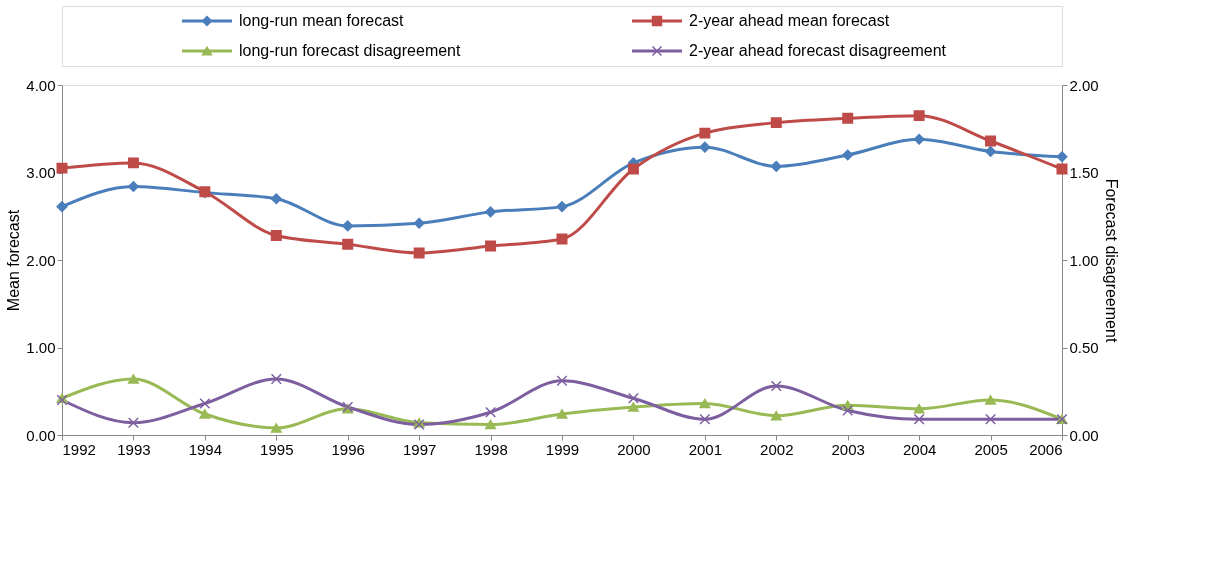  Describe the element at coordinates (562, 449) in the screenshot. I see `x-tick-label: 1999` at that location.